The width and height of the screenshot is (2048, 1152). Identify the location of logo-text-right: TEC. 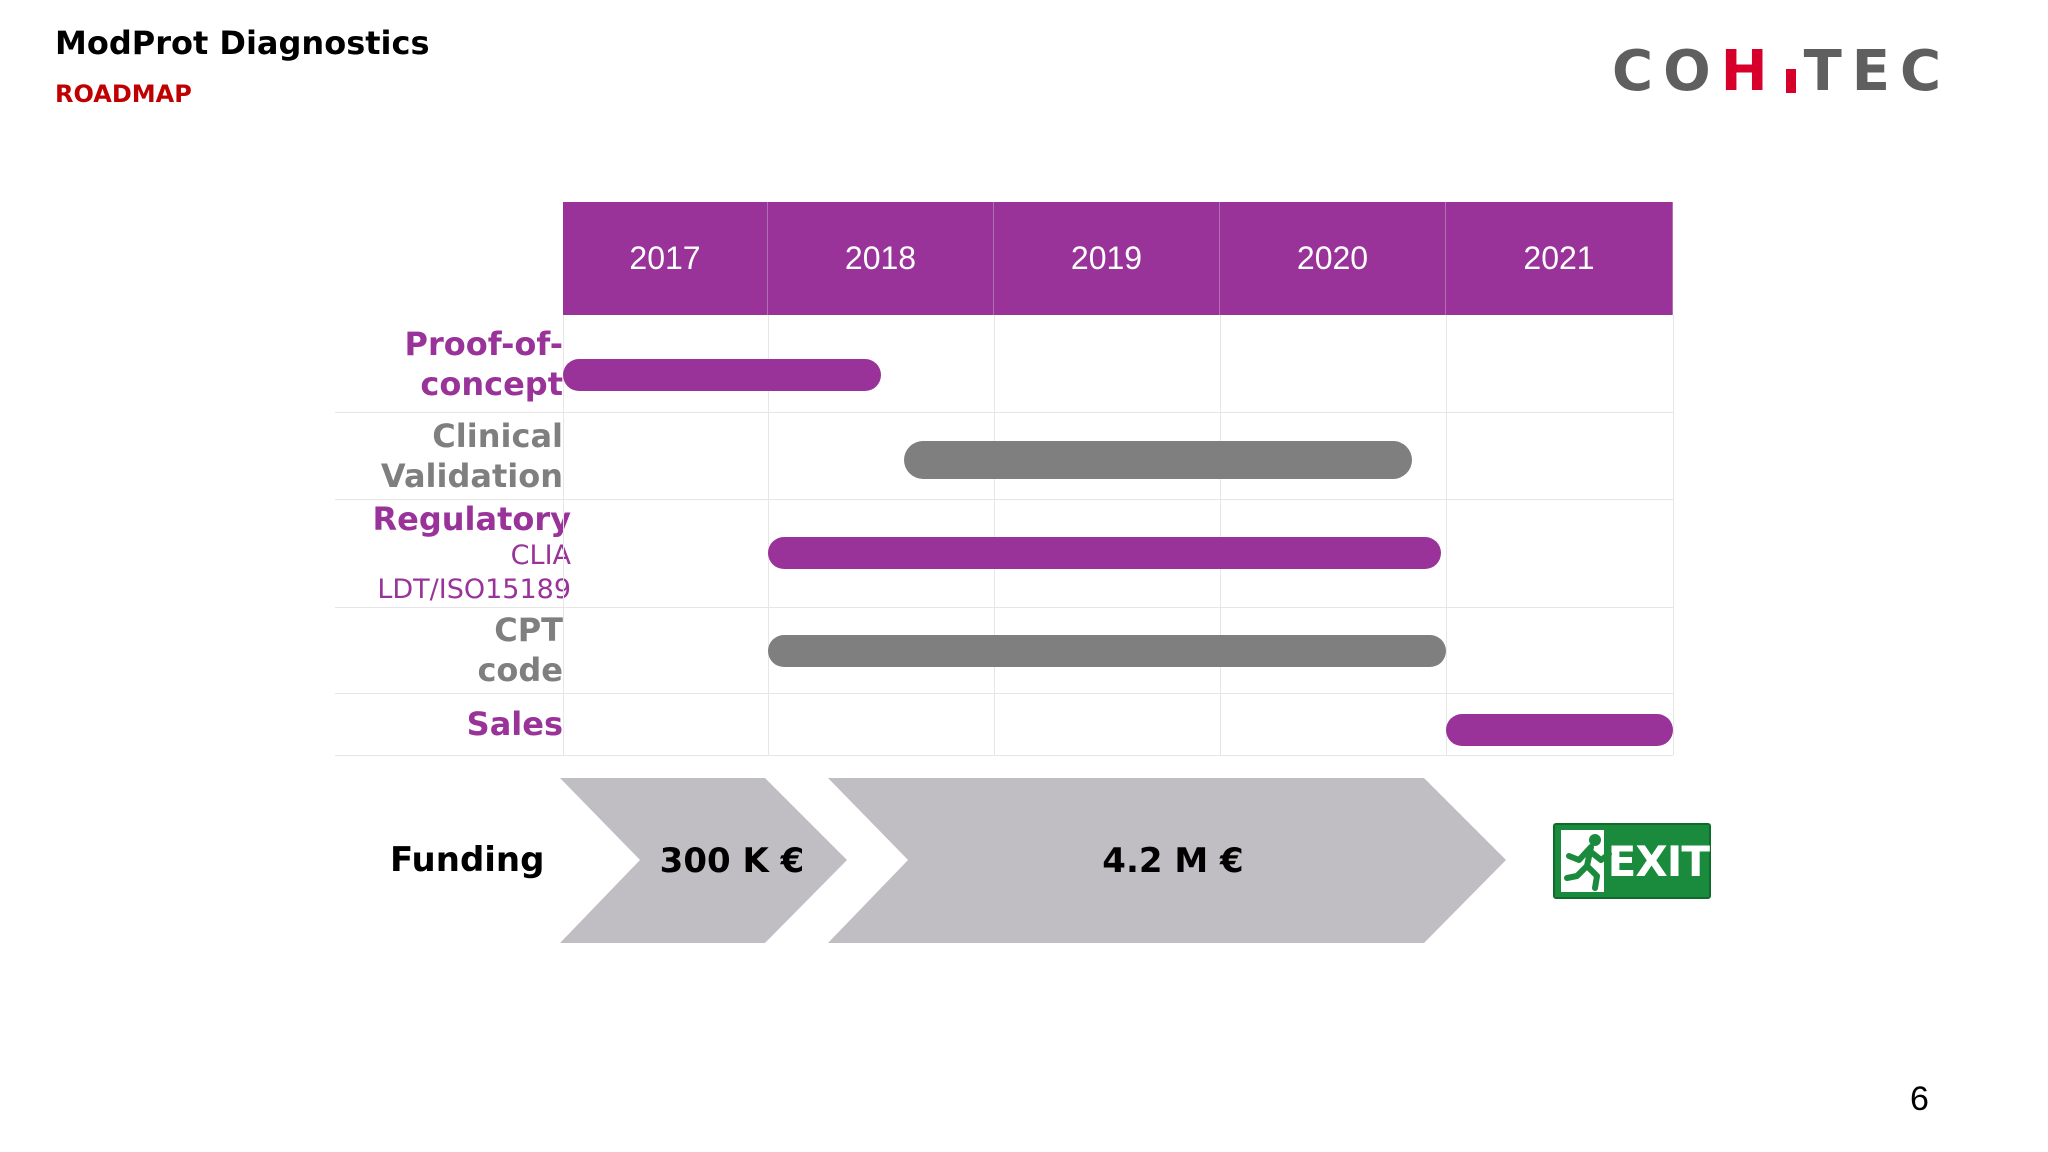
(1877, 71).